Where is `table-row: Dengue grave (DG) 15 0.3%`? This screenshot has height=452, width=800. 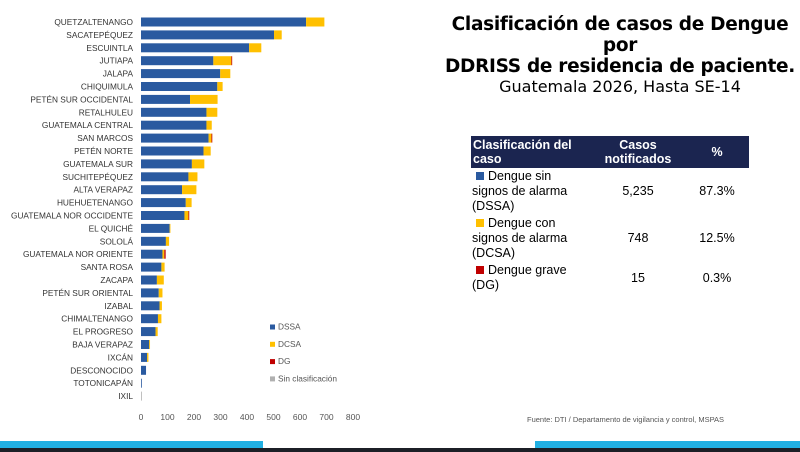 table-row: Dengue grave (DG) 15 0.3% is located at coordinates (610, 278).